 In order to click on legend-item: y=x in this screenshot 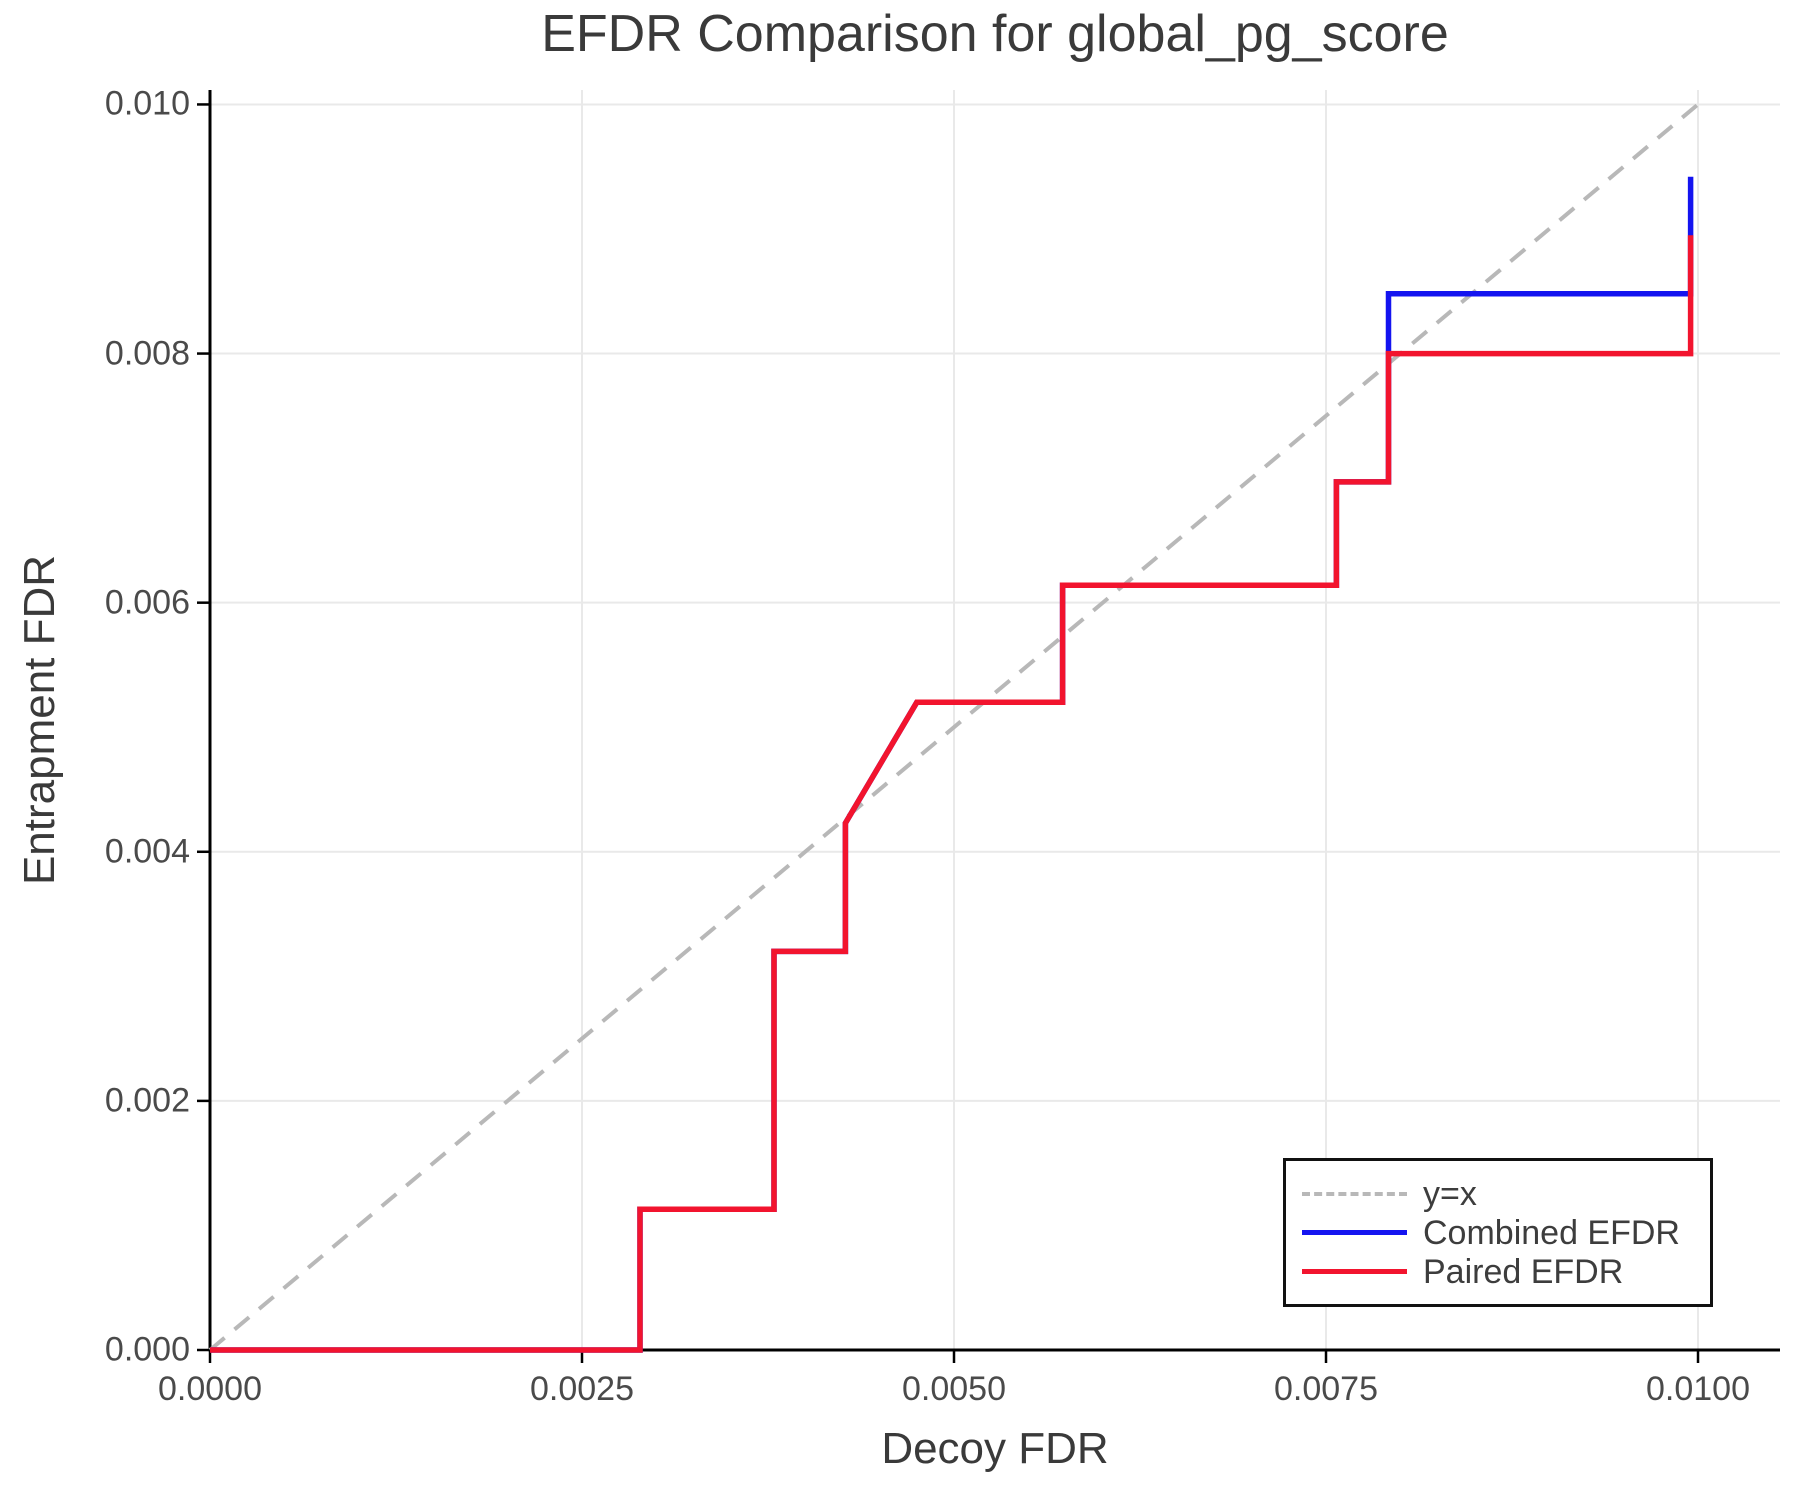, I will do `click(1506, 1193)`.